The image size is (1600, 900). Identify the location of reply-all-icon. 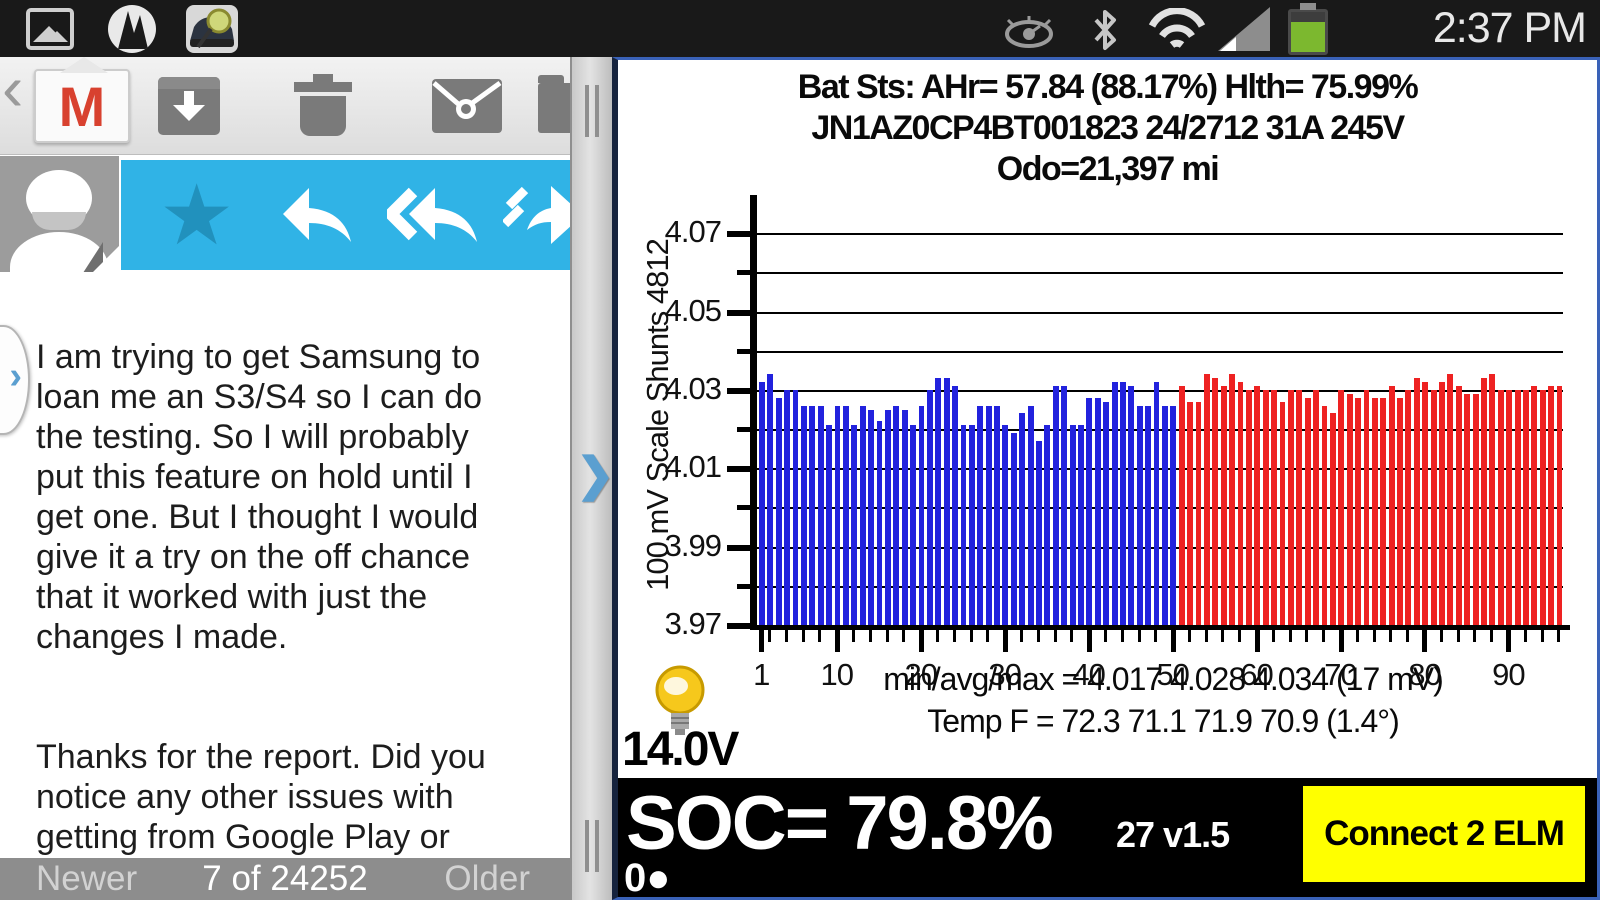
(435, 215).